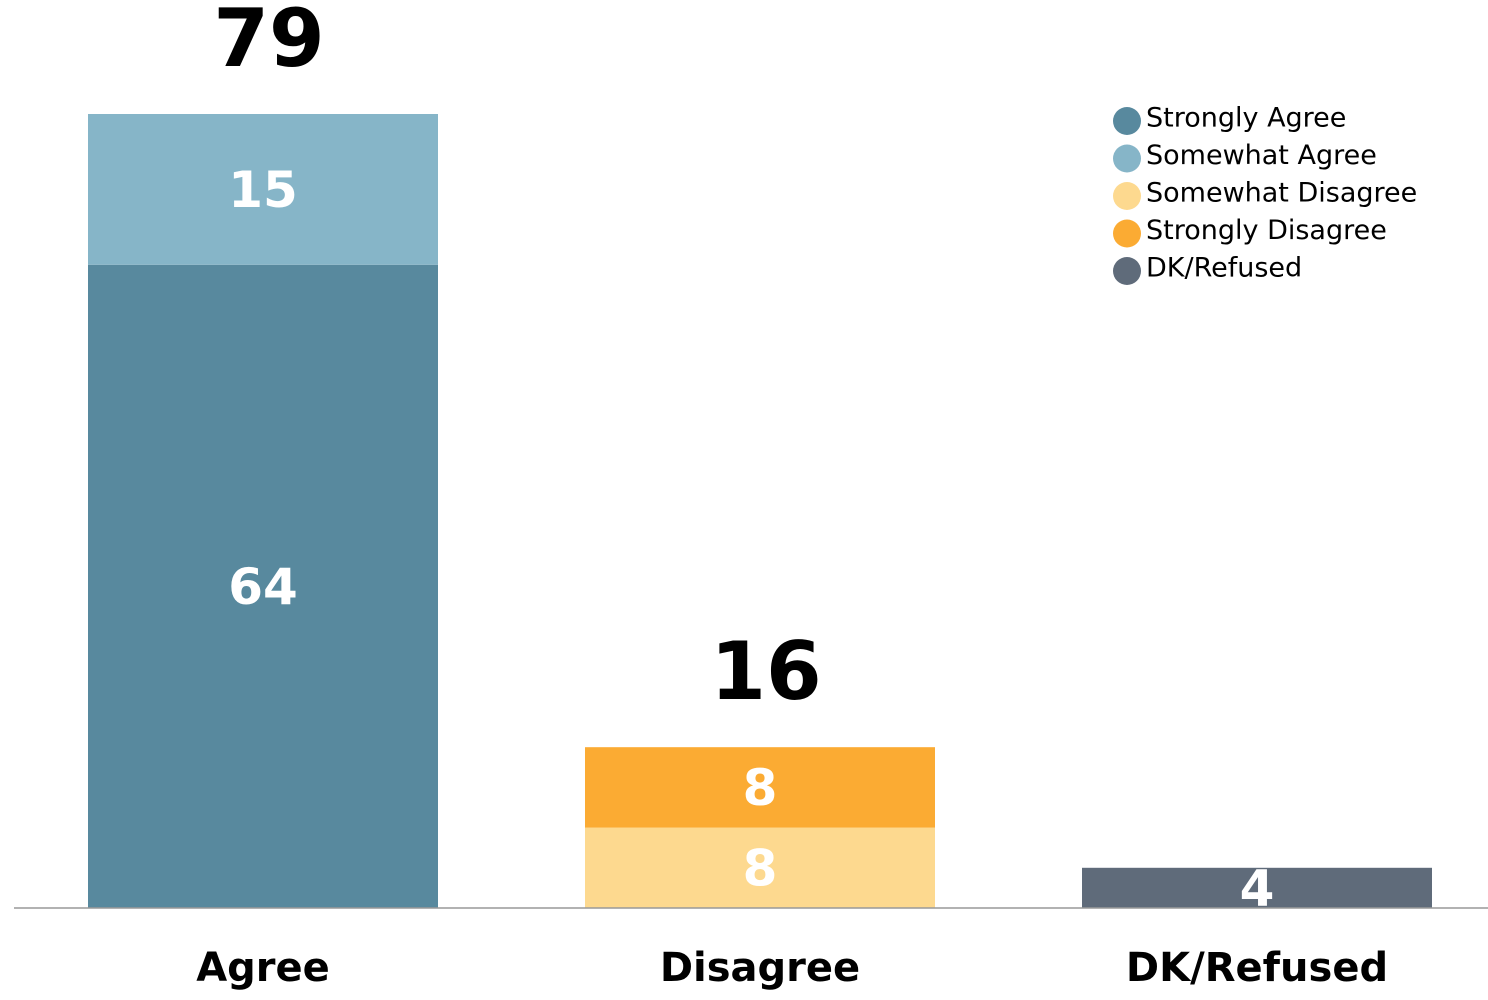 This screenshot has width=1488, height=1000. I want to click on total-label: 79, so click(268, 42).